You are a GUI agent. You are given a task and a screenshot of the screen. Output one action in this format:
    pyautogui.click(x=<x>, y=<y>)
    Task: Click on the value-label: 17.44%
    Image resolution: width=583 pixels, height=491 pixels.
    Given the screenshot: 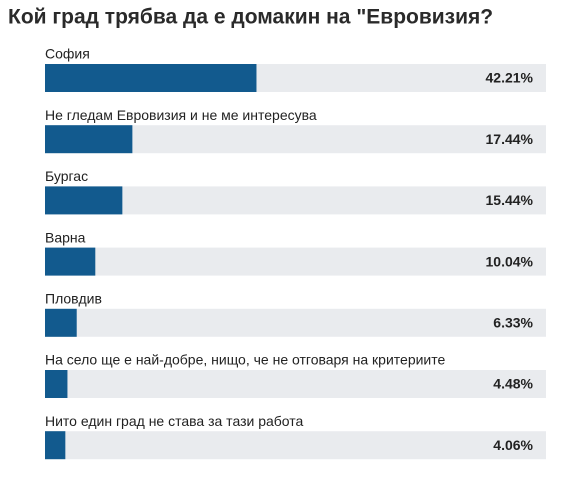 What is the action you would take?
    pyautogui.click(x=510, y=139)
    